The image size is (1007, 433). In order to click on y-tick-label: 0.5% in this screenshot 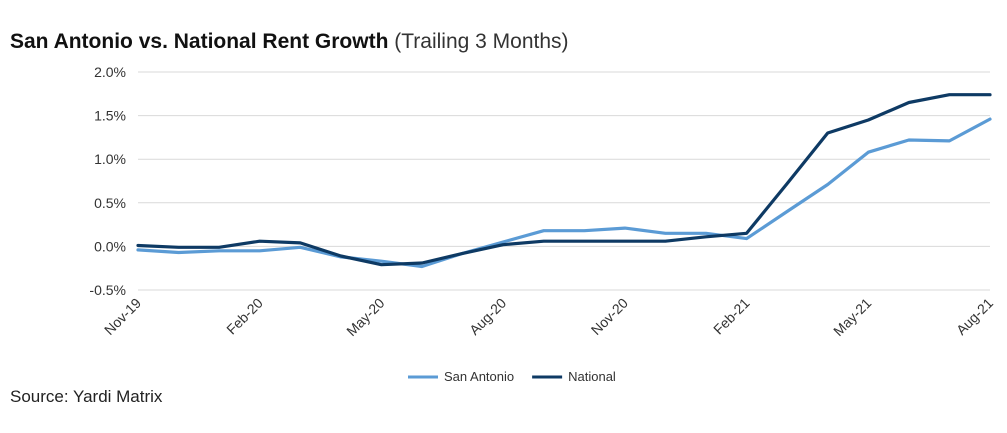, I will do `click(110, 203)`.